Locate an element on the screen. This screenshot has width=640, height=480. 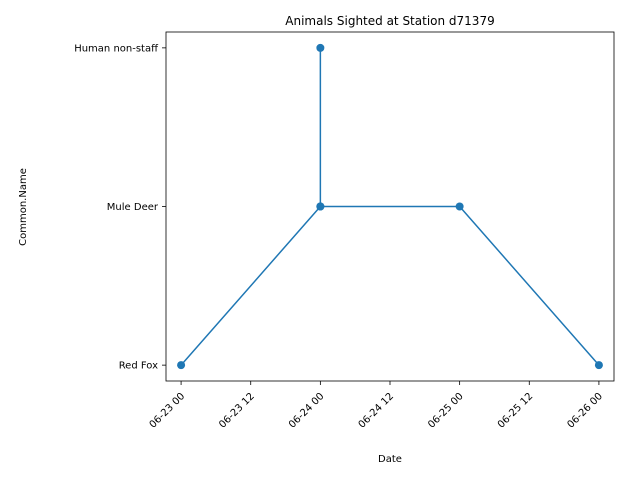
y-tick-label: Human non-staff is located at coordinates (116, 48).